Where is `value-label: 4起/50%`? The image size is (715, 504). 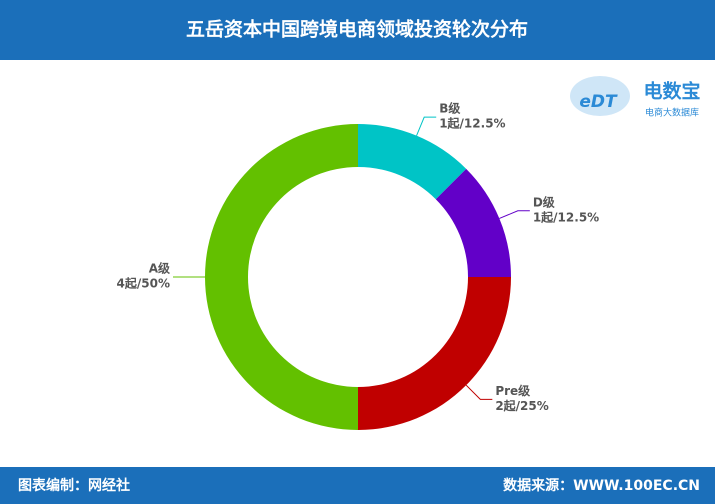 value-label: 4起/50% is located at coordinates (143, 283).